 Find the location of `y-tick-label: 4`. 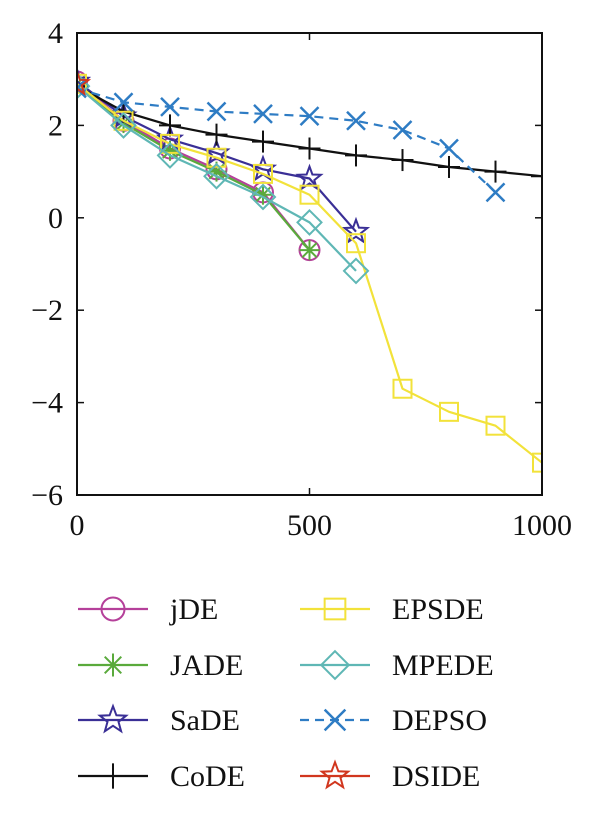

y-tick-label: 4 is located at coordinates (55, 33).